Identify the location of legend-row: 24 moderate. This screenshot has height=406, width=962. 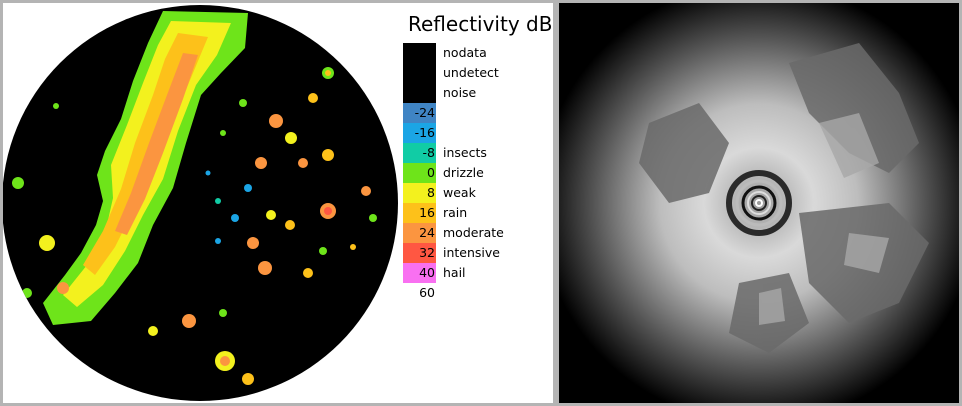
(478, 233).